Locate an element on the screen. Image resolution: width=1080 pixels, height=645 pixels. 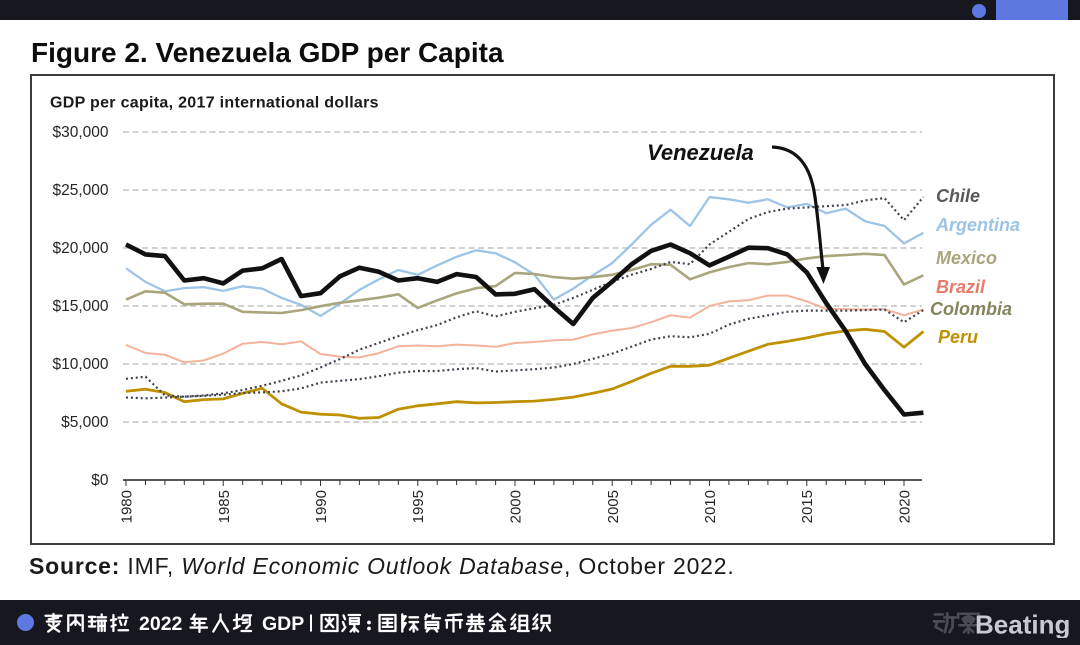
svg-text: $20,000 is located at coordinates (80, 248).